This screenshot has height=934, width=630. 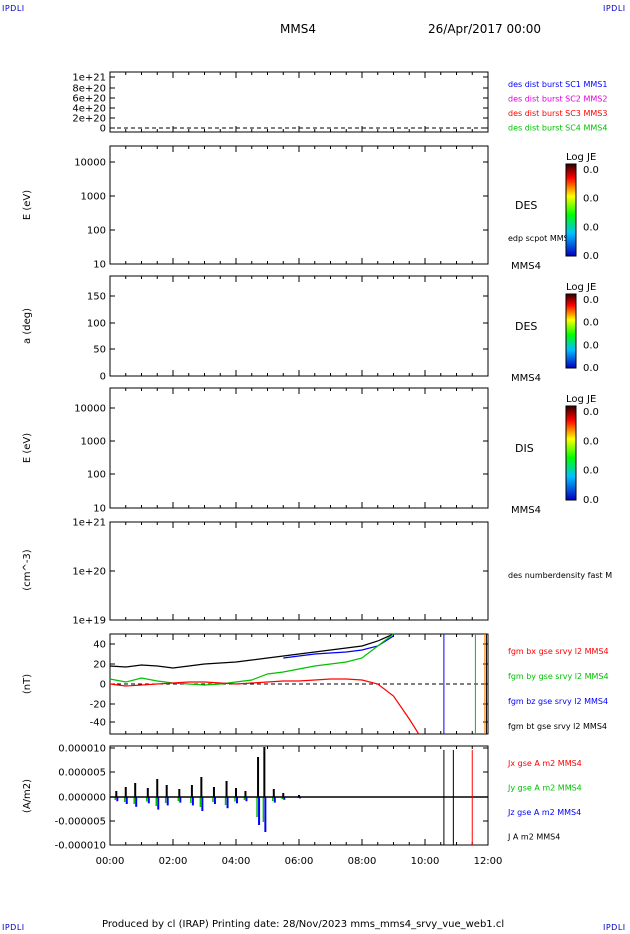 I want to click on y-axis-label: (cm^-3), so click(x=27, y=569).